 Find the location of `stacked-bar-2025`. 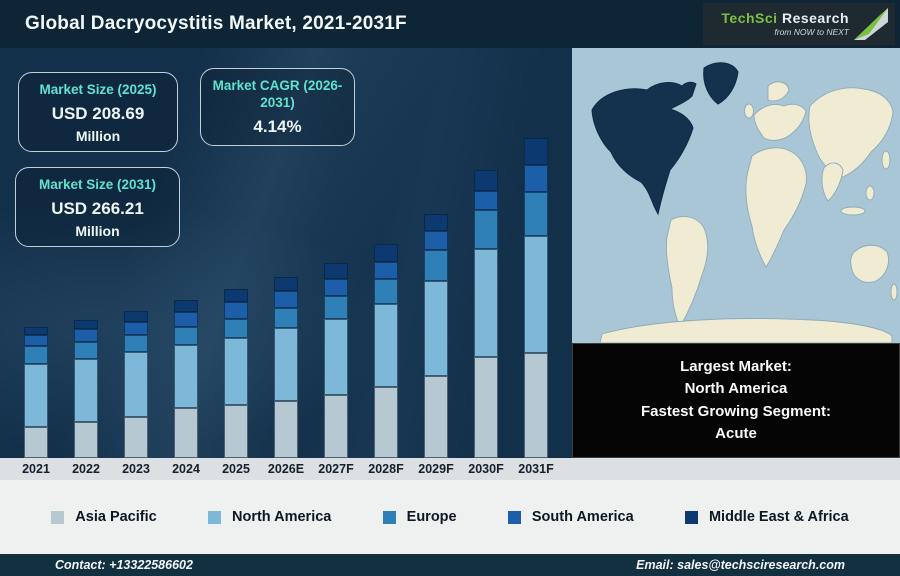

stacked-bar-2025 is located at coordinates (236, 373).